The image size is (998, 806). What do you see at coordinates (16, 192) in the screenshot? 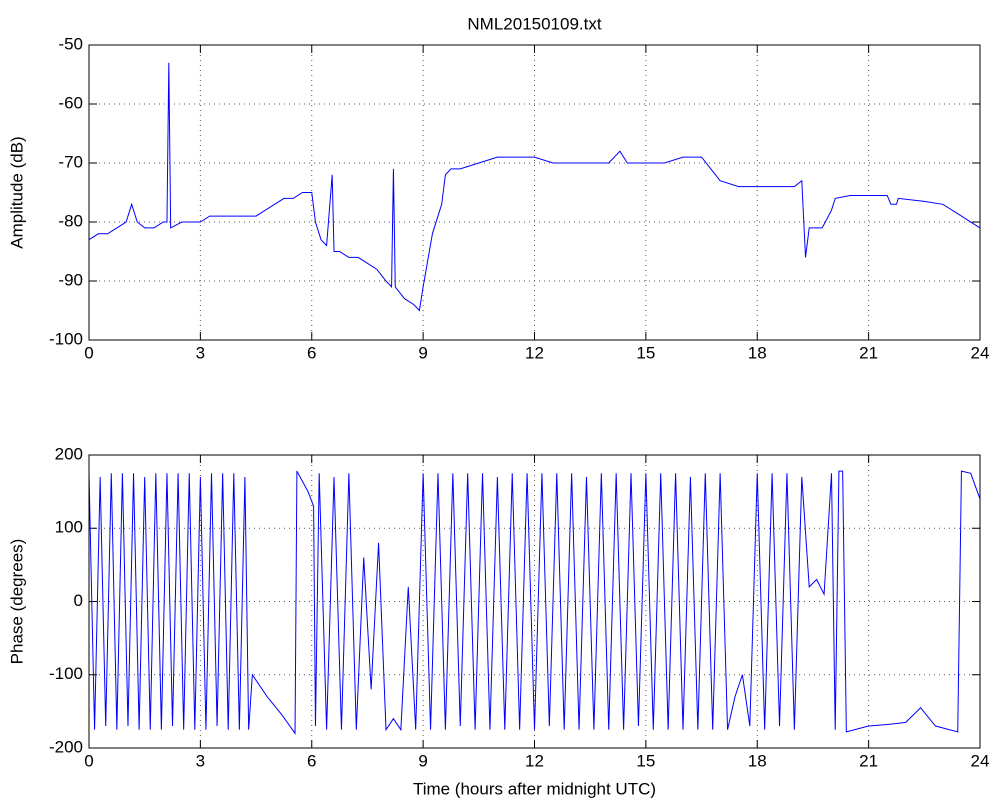
I see `y-axis-label: Amplitude (dB)` at bounding box center [16, 192].